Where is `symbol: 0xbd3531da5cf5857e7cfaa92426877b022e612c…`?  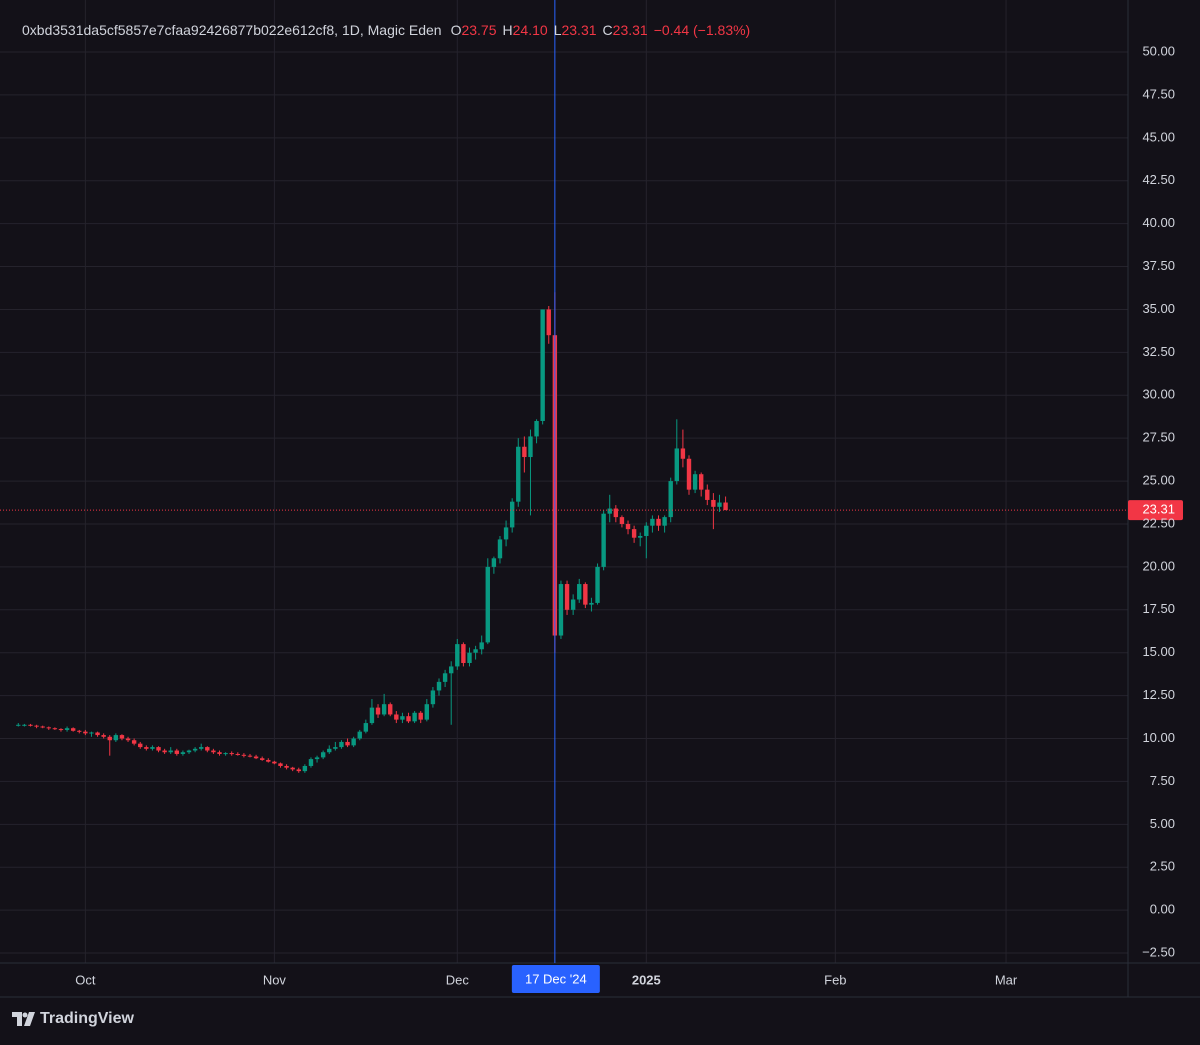
symbol: 0xbd3531da5cf5857e7cfaa92426877b022e612c… is located at coordinates (232, 30).